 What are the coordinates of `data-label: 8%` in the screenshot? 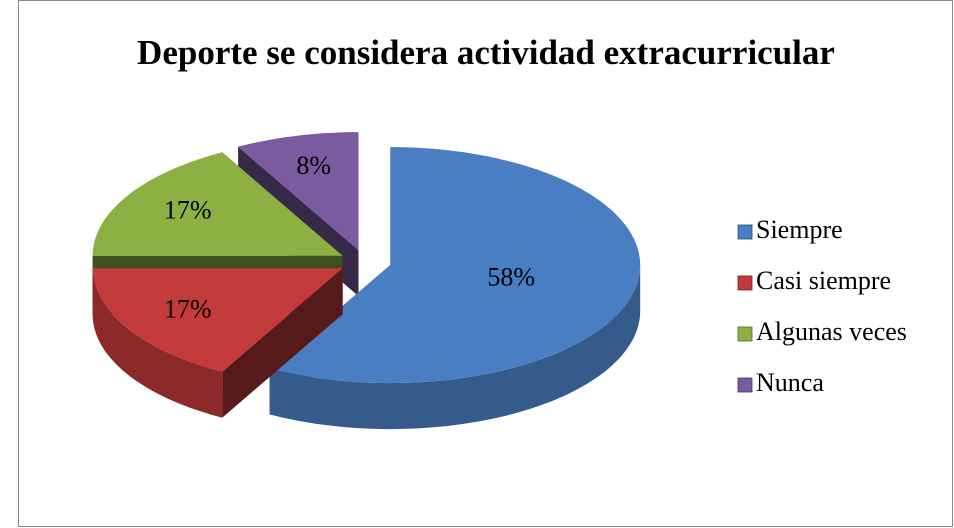 It's located at (313, 165).